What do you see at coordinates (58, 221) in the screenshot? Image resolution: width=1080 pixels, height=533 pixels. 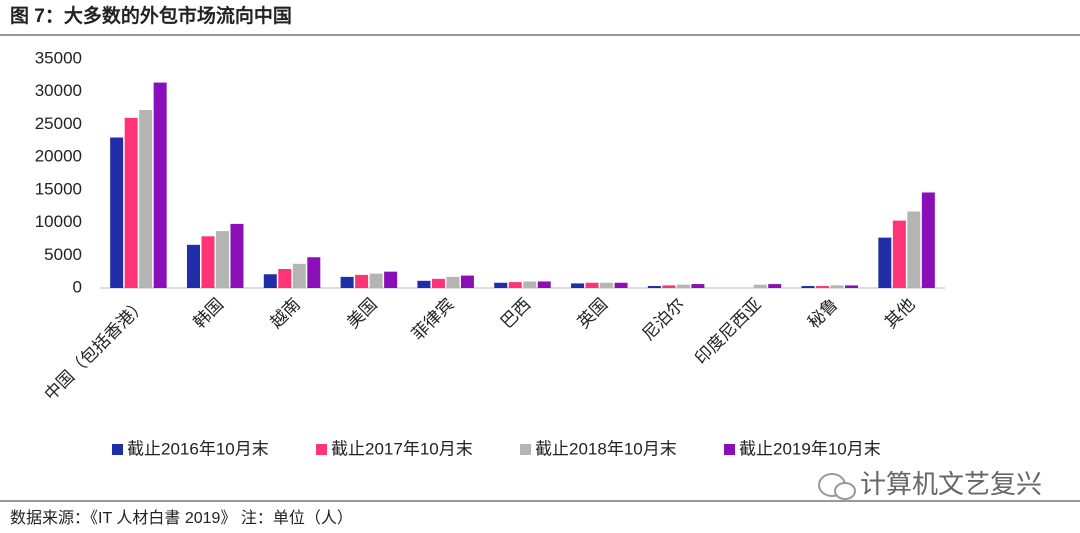 I see `y-tick-label: 10000` at bounding box center [58, 221].